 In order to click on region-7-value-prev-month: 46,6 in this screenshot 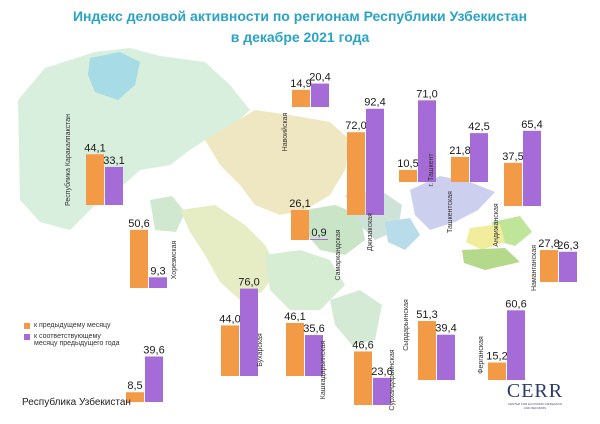, I will do `click(362, 345)`.